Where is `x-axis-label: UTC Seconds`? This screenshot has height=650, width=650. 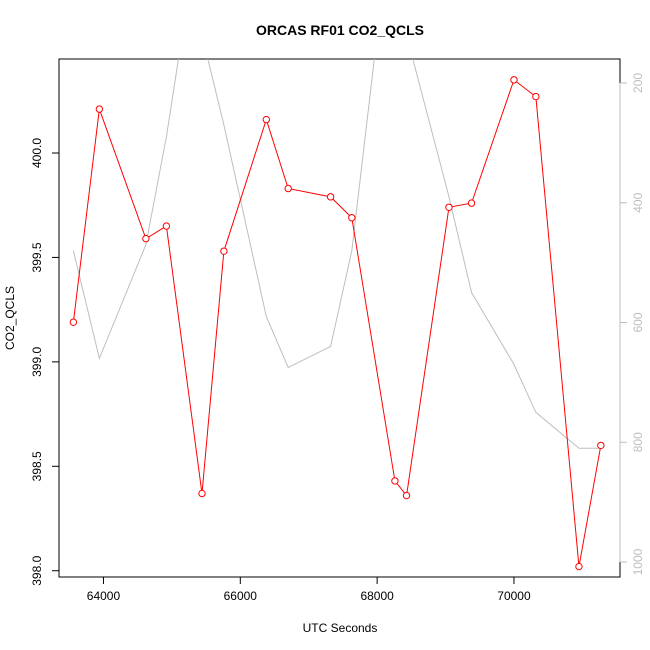
x-axis-label: UTC Seconds is located at coordinates (340, 628).